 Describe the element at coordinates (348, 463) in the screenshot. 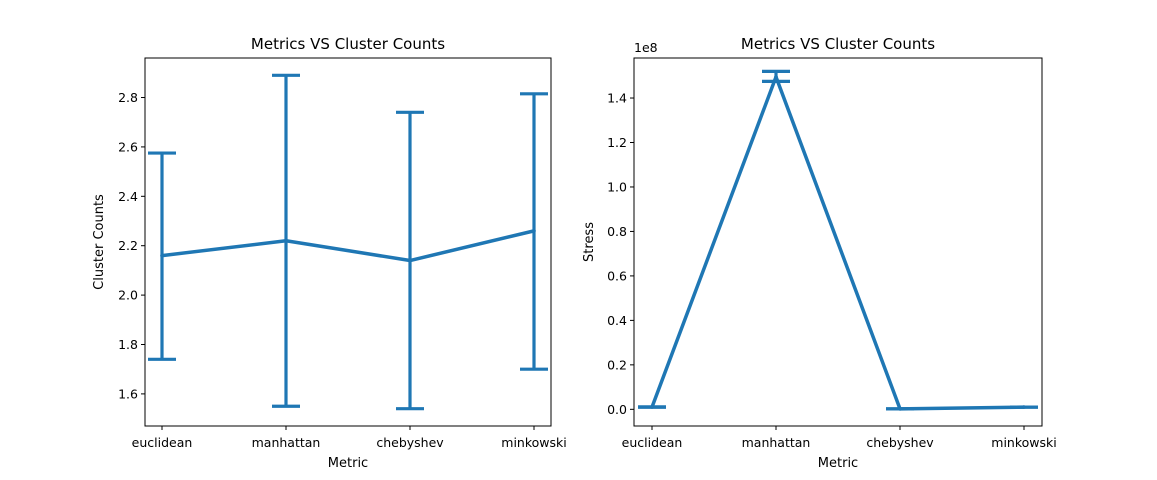

I see `left-chart-xlabel: Metric` at that location.